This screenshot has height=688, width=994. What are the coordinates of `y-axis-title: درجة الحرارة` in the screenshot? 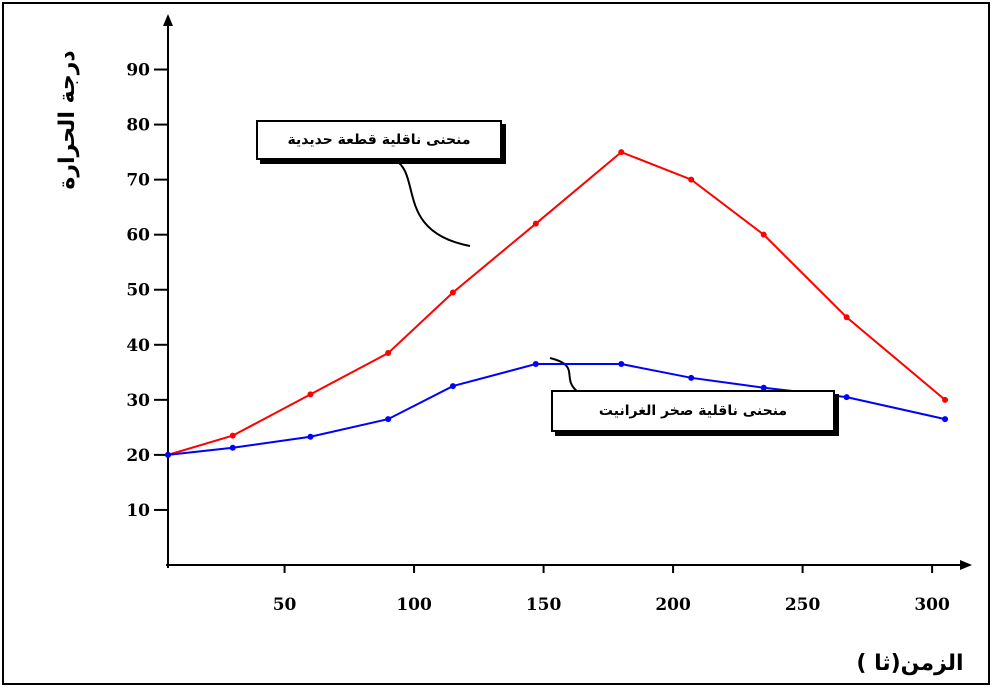 It's located at (67, 119).